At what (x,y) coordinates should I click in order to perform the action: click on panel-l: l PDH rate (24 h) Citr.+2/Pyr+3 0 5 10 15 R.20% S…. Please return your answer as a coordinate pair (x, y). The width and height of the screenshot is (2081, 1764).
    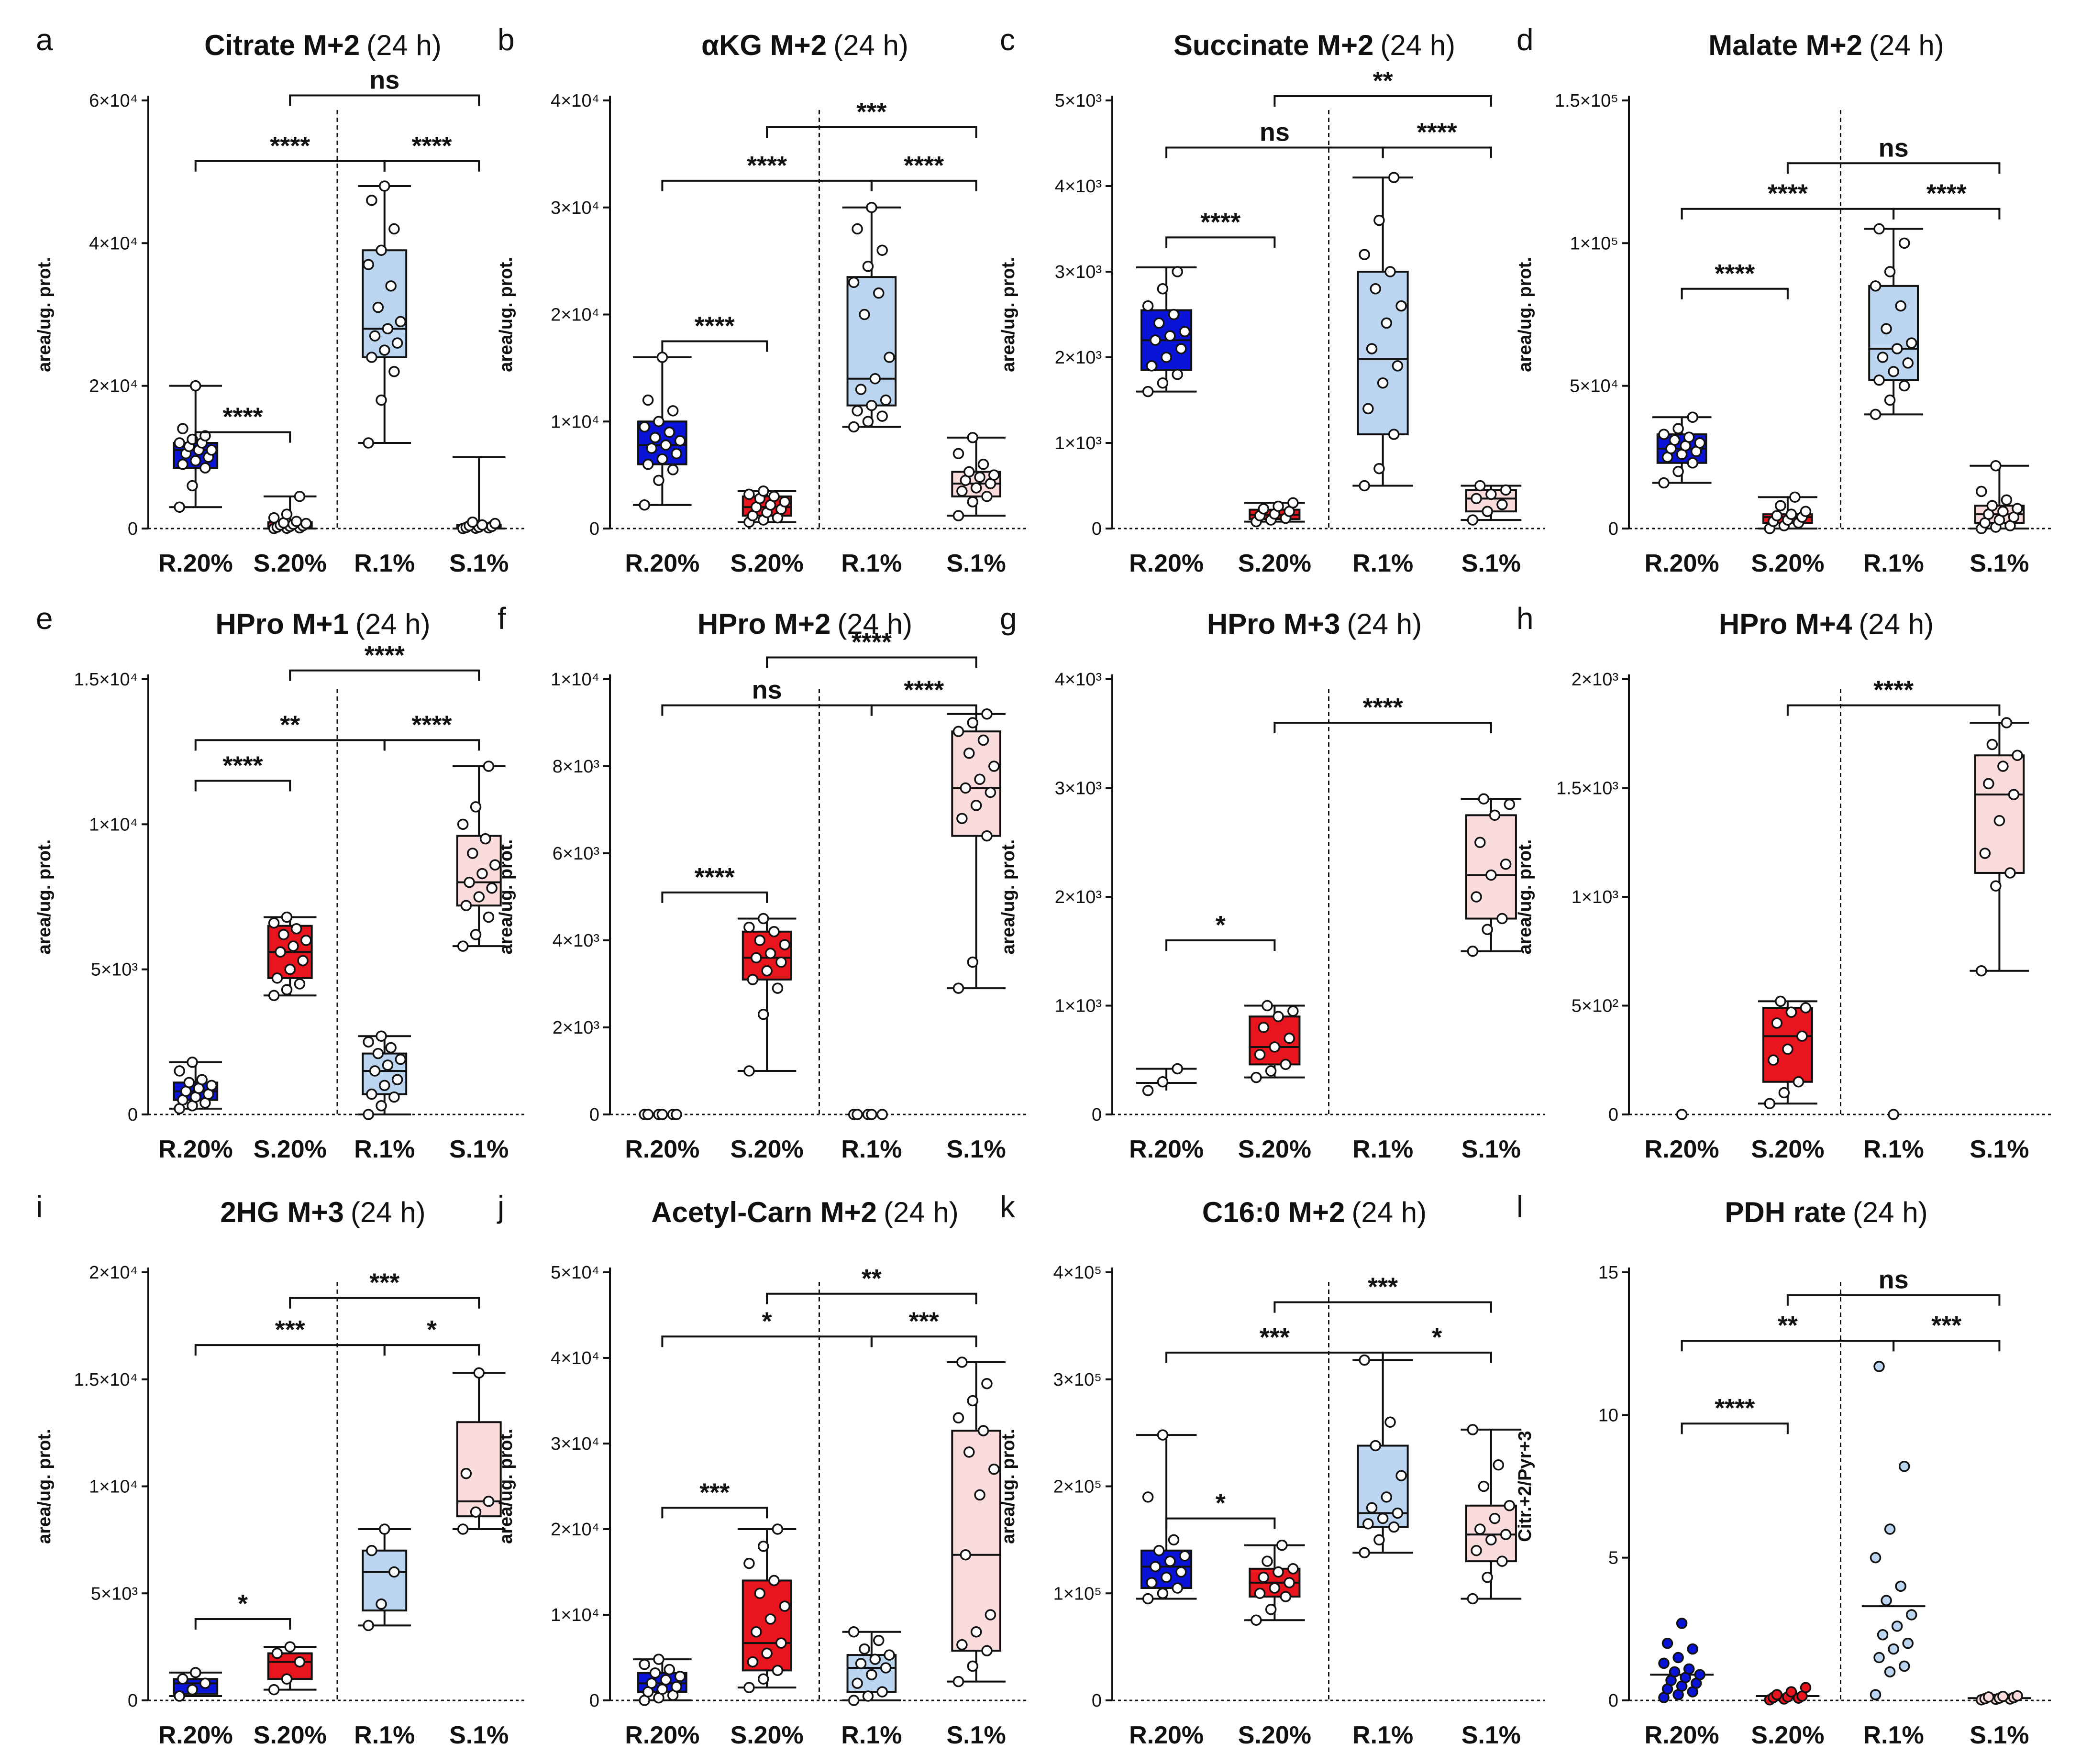
    Looking at the image, I should click on (1784, 1469).